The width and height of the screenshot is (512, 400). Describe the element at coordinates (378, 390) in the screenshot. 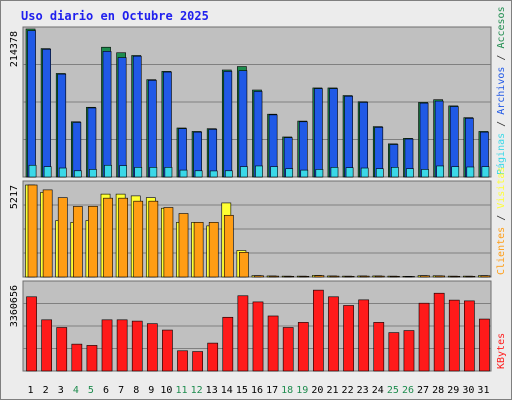

I see `x-tick-label-day-24: 24` at that location.